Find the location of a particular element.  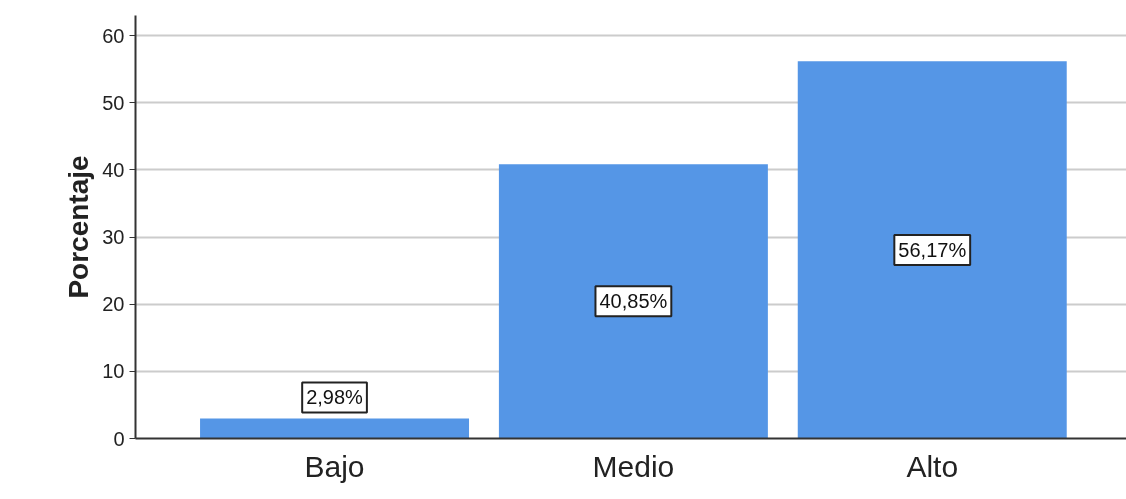

data-label: 56,17% is located at coordinates (932, 249).